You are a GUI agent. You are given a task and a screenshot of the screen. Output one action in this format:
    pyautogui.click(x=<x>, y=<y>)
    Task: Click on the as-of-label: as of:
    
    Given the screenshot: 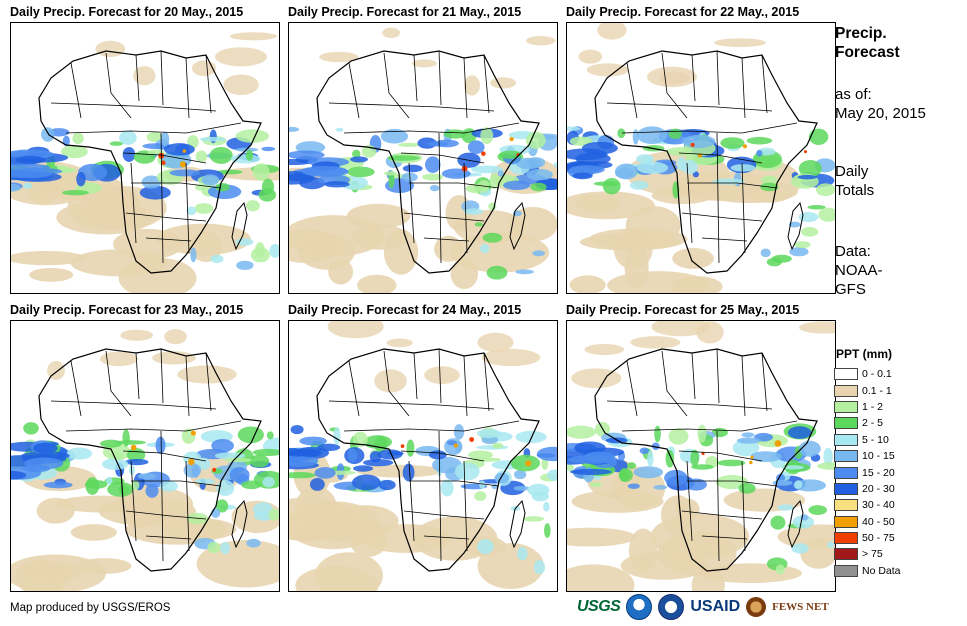 What is the action you would take?
    pyautogui.click(x=853, y=94)
    